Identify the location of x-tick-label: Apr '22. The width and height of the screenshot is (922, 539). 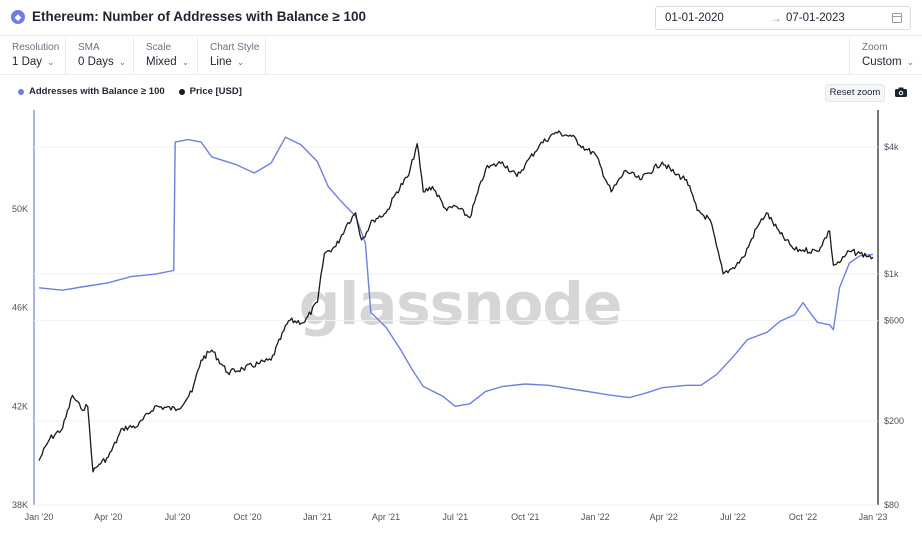
(664, 517).